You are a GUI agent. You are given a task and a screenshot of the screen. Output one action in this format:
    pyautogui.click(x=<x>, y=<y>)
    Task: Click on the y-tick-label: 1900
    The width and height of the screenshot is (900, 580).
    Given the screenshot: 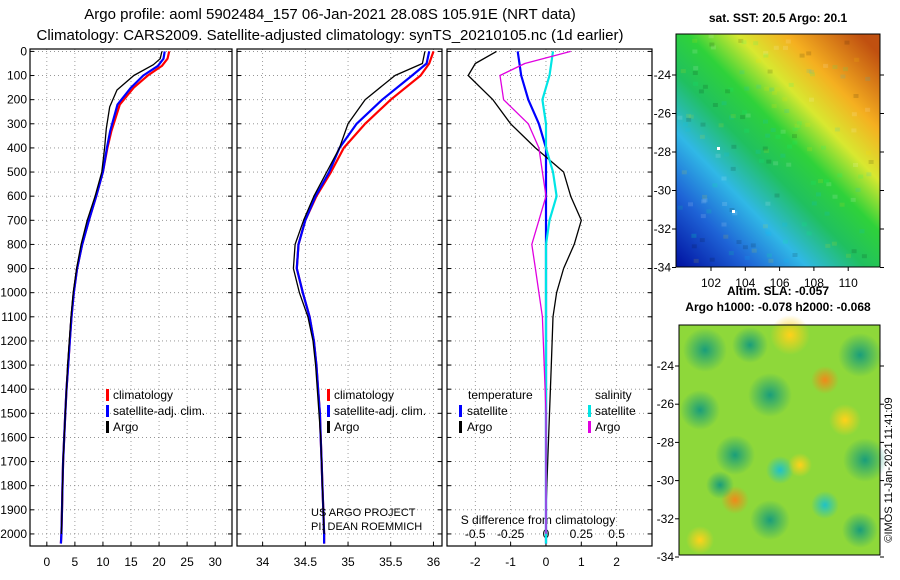 What is the action you would take?
    pyautogui.click(x=13, y=510)
    